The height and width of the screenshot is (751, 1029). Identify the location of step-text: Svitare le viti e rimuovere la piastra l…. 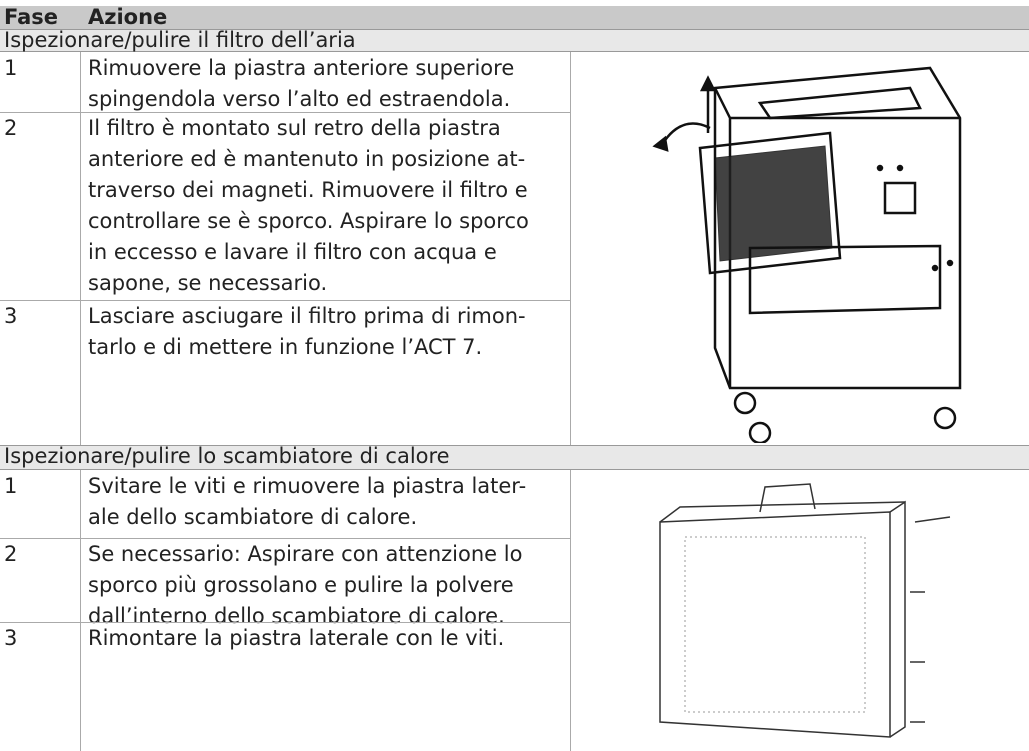
(307, 486).